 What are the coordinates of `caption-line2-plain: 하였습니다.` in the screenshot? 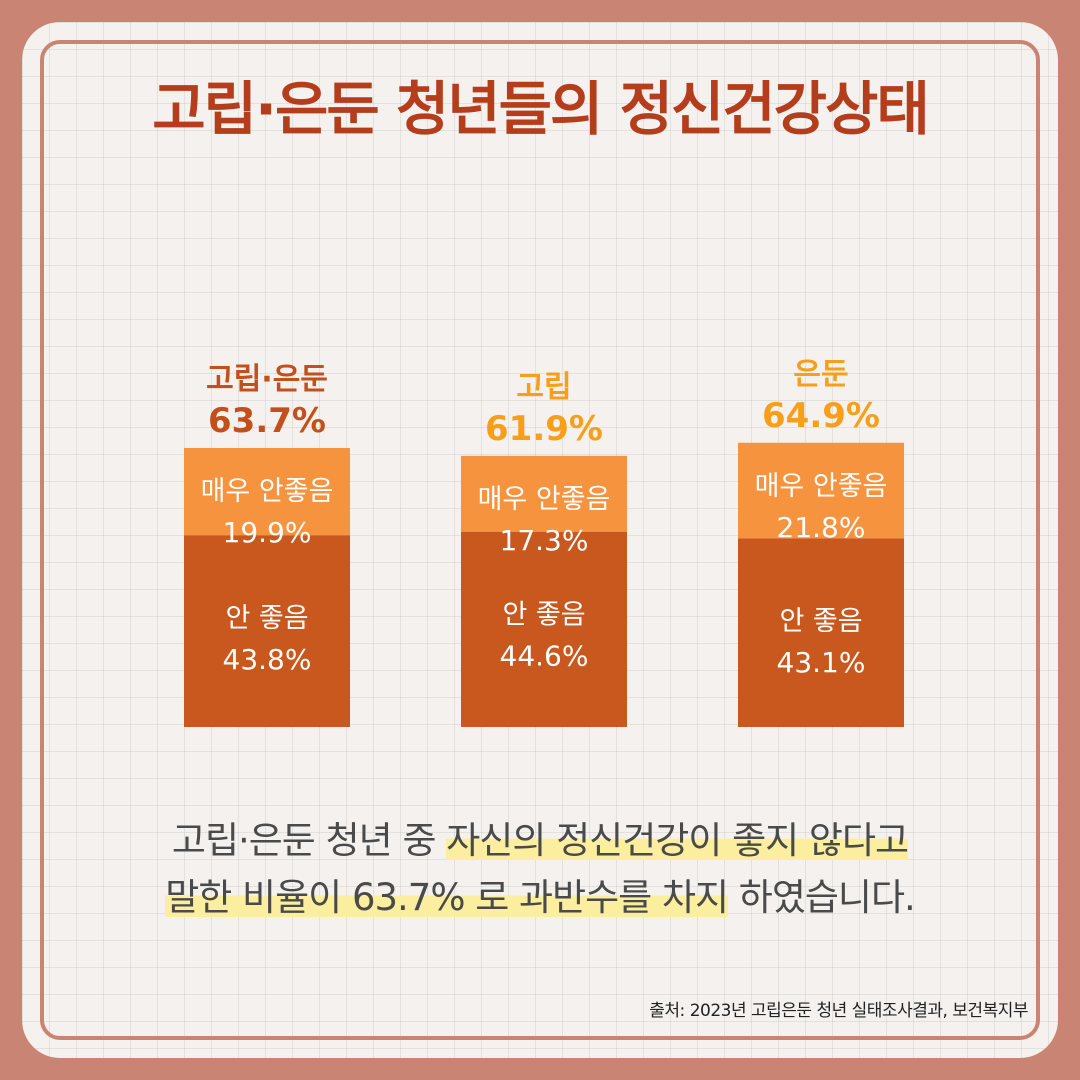 It's located at (822, 897).